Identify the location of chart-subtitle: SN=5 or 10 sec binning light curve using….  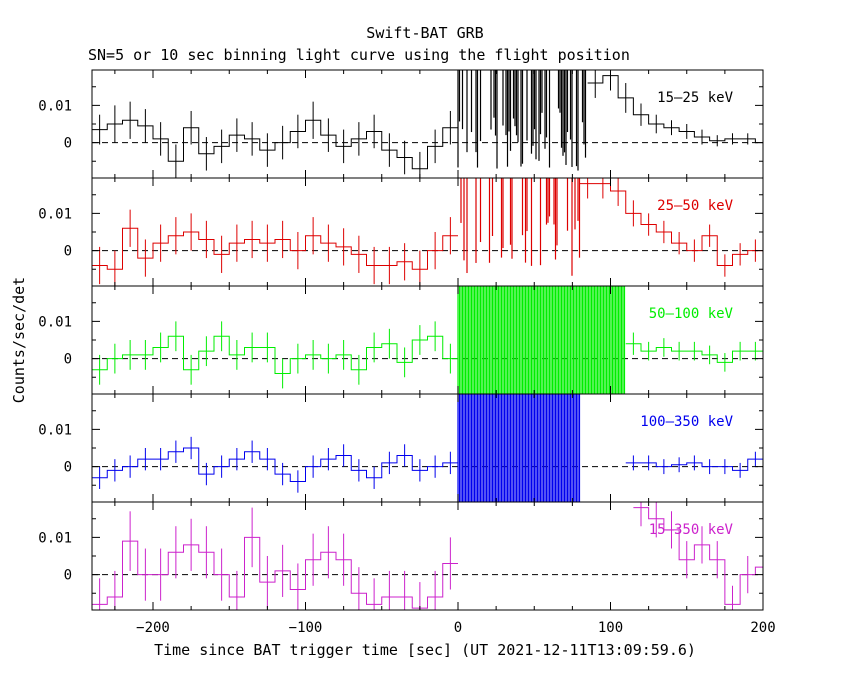
(359, 55).